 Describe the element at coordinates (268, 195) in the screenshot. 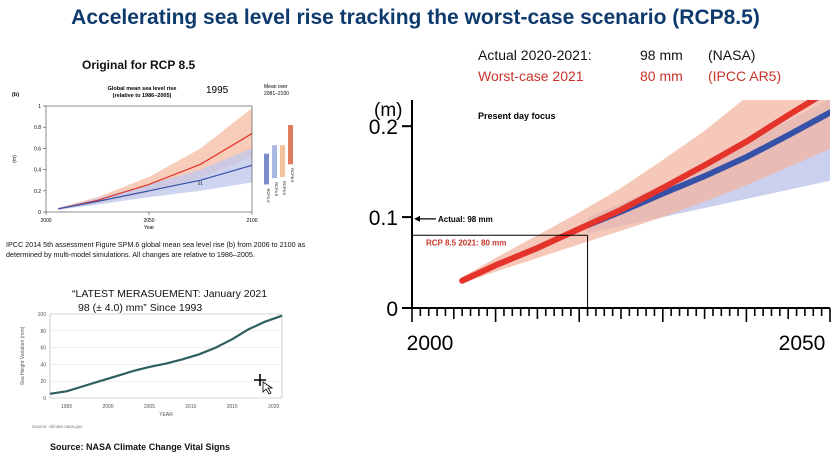

I see `inset-bar-label: RCP2.6` at that location.